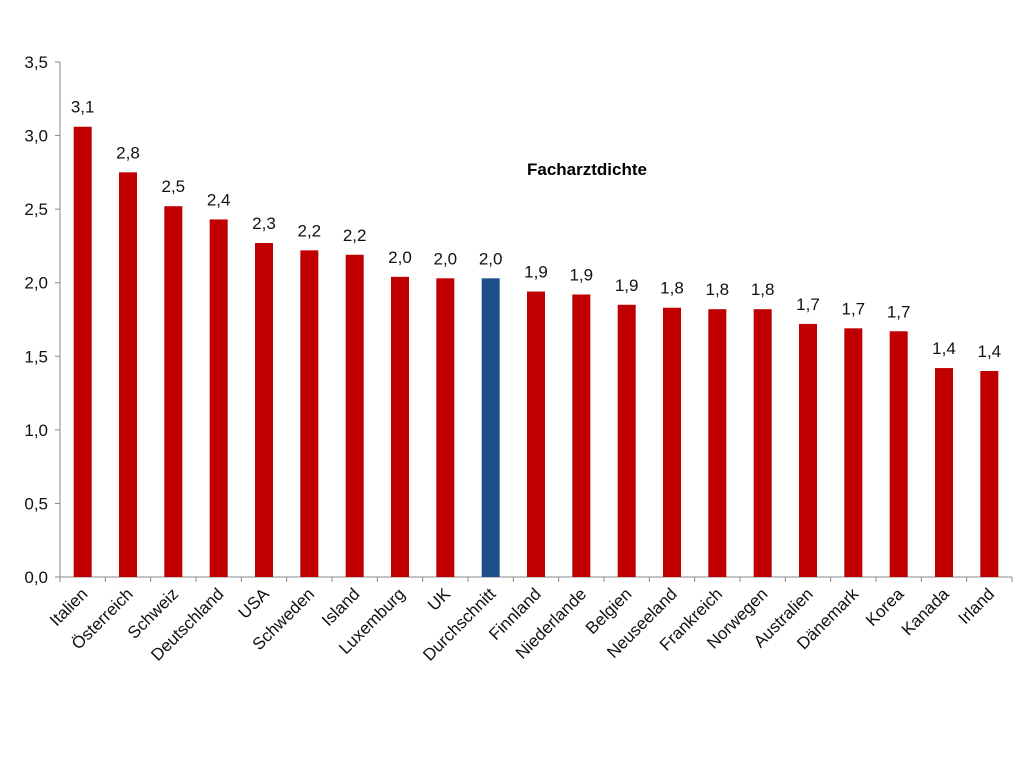  I want to click on chart-title: Facharztdichte, so click(587, 169).